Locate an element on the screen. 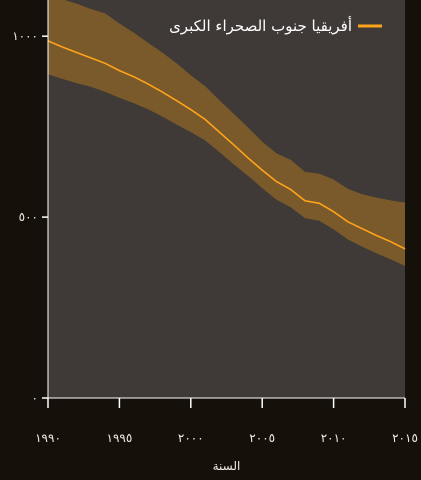 This screenshot has height=480, width=421. x-tick-label-1: ١٩٩٥ is located at coordinates (120, 438).